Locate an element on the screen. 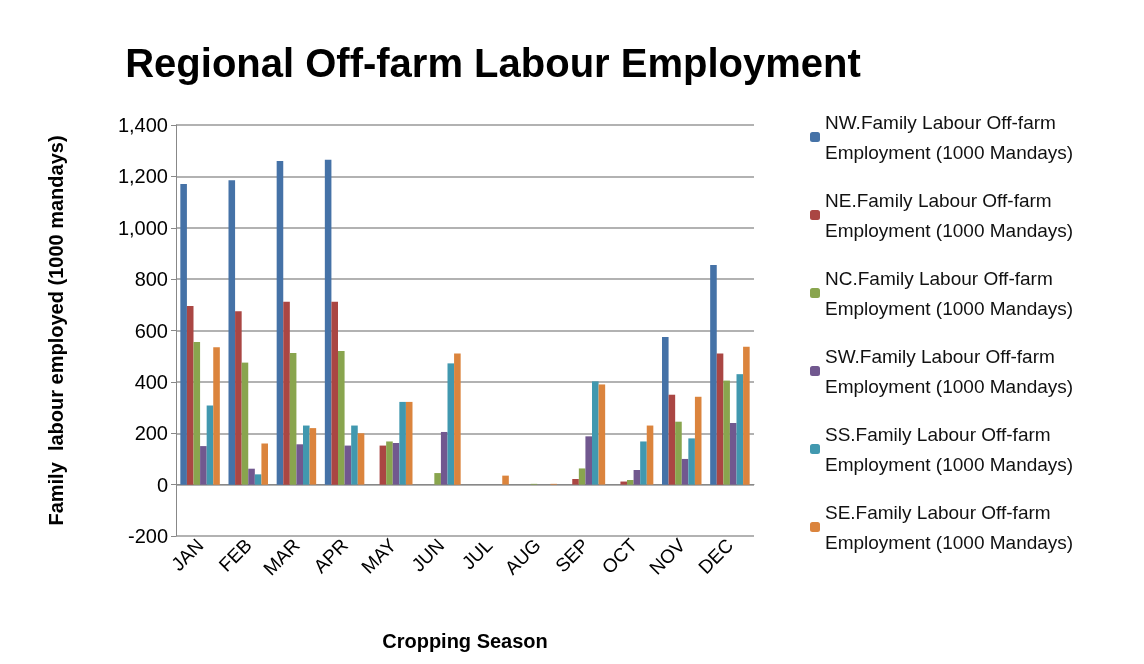 This screenshot has height=664, width=1144. legend-label: NC.Family Labour Off-farm Employment (1000 Mandays) is located at coordinates (949, 293).